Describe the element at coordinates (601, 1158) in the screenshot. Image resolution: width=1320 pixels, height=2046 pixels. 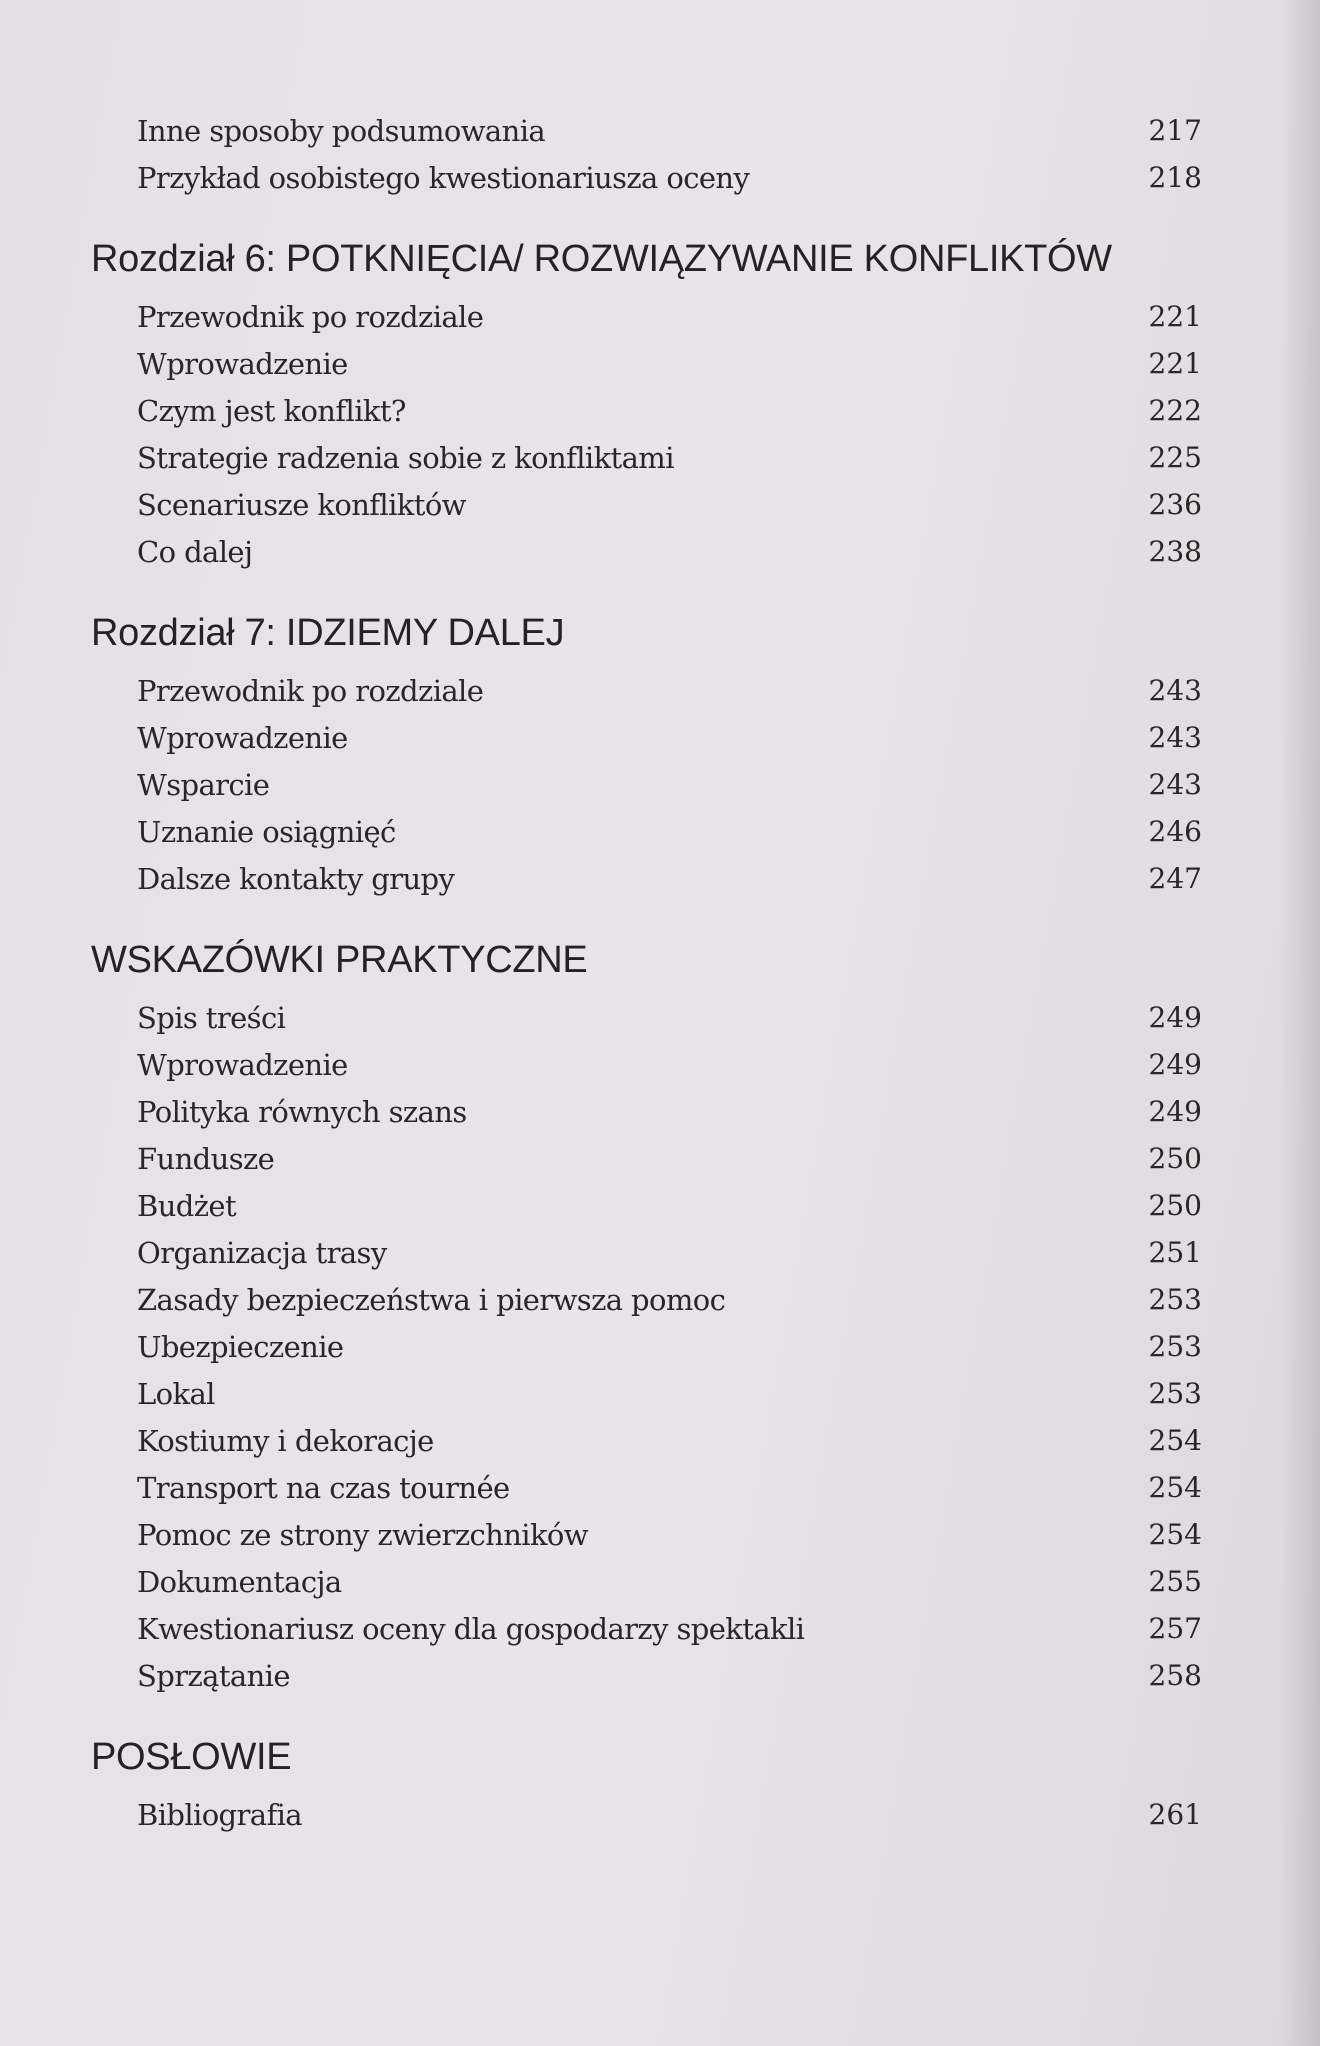
I see `toc-entry: Fundusze 250` at that location.